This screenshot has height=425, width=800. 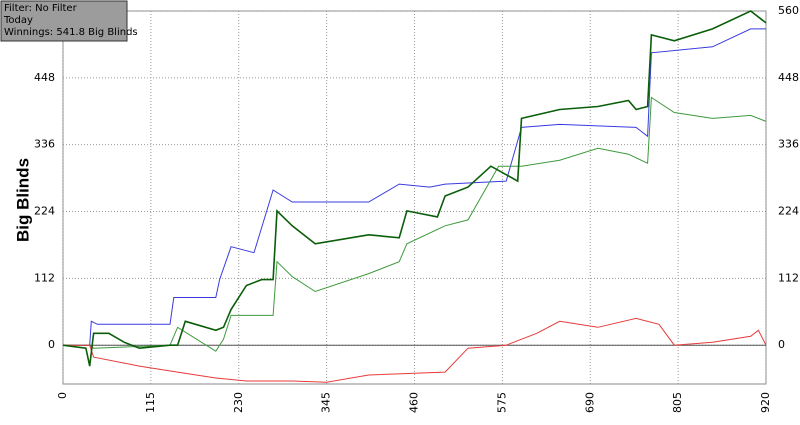 I want to click on info-text: Today, so click(x=18, y=20).